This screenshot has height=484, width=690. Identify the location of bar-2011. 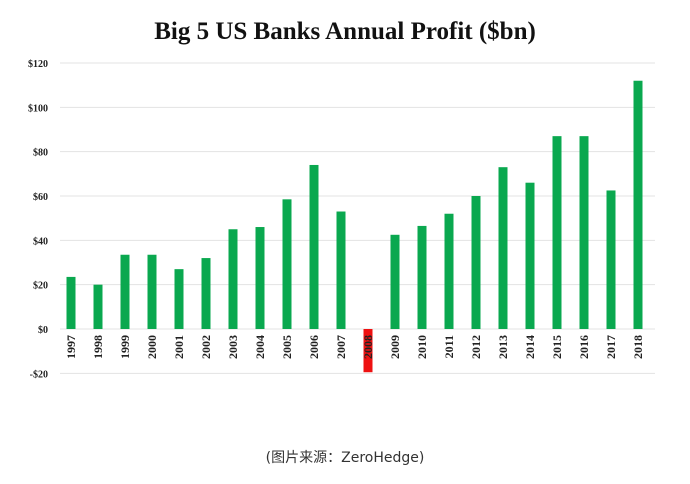
(449, 271).